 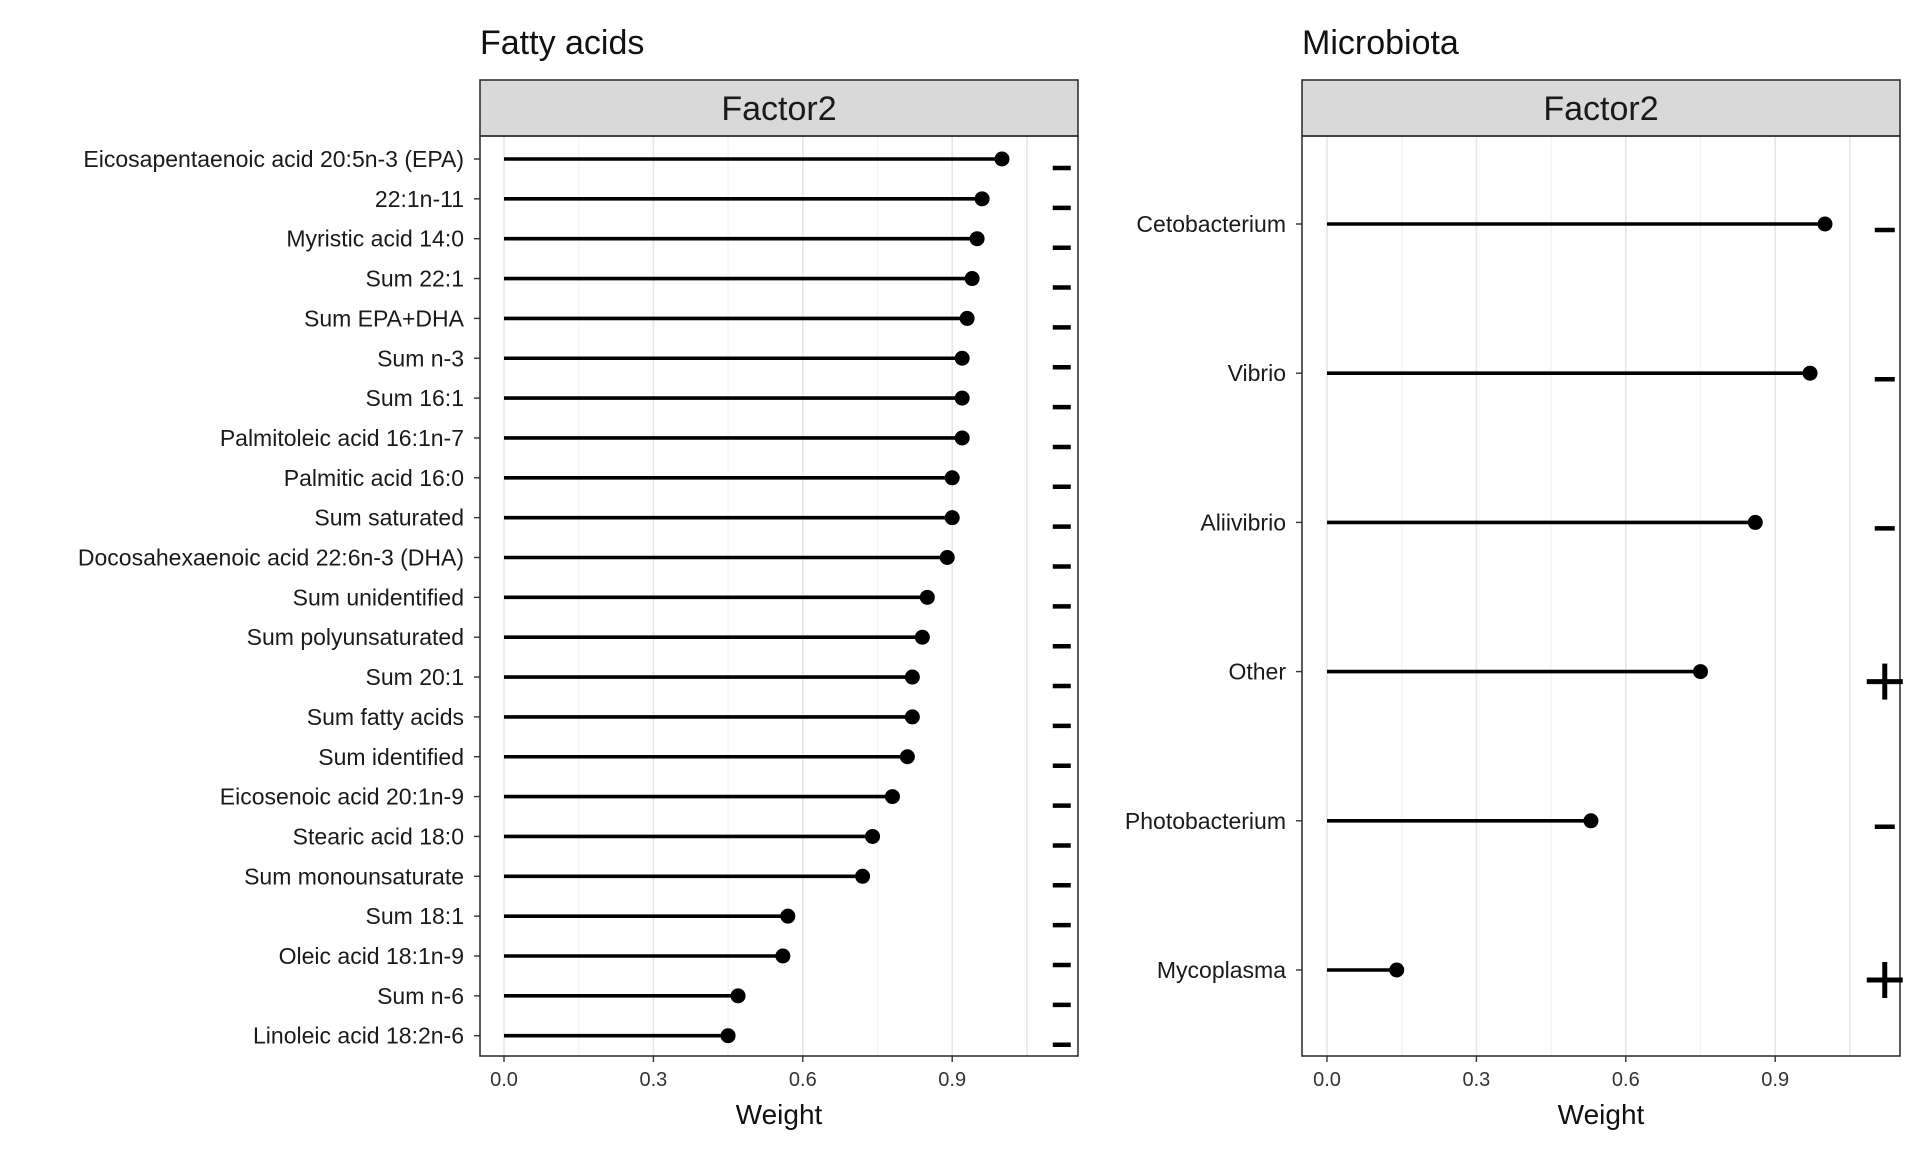 What do you see at coordinates (1380, 43) in the screenshot?
I see `chart-title: Microbiota` at bounding box center [1380, 43].